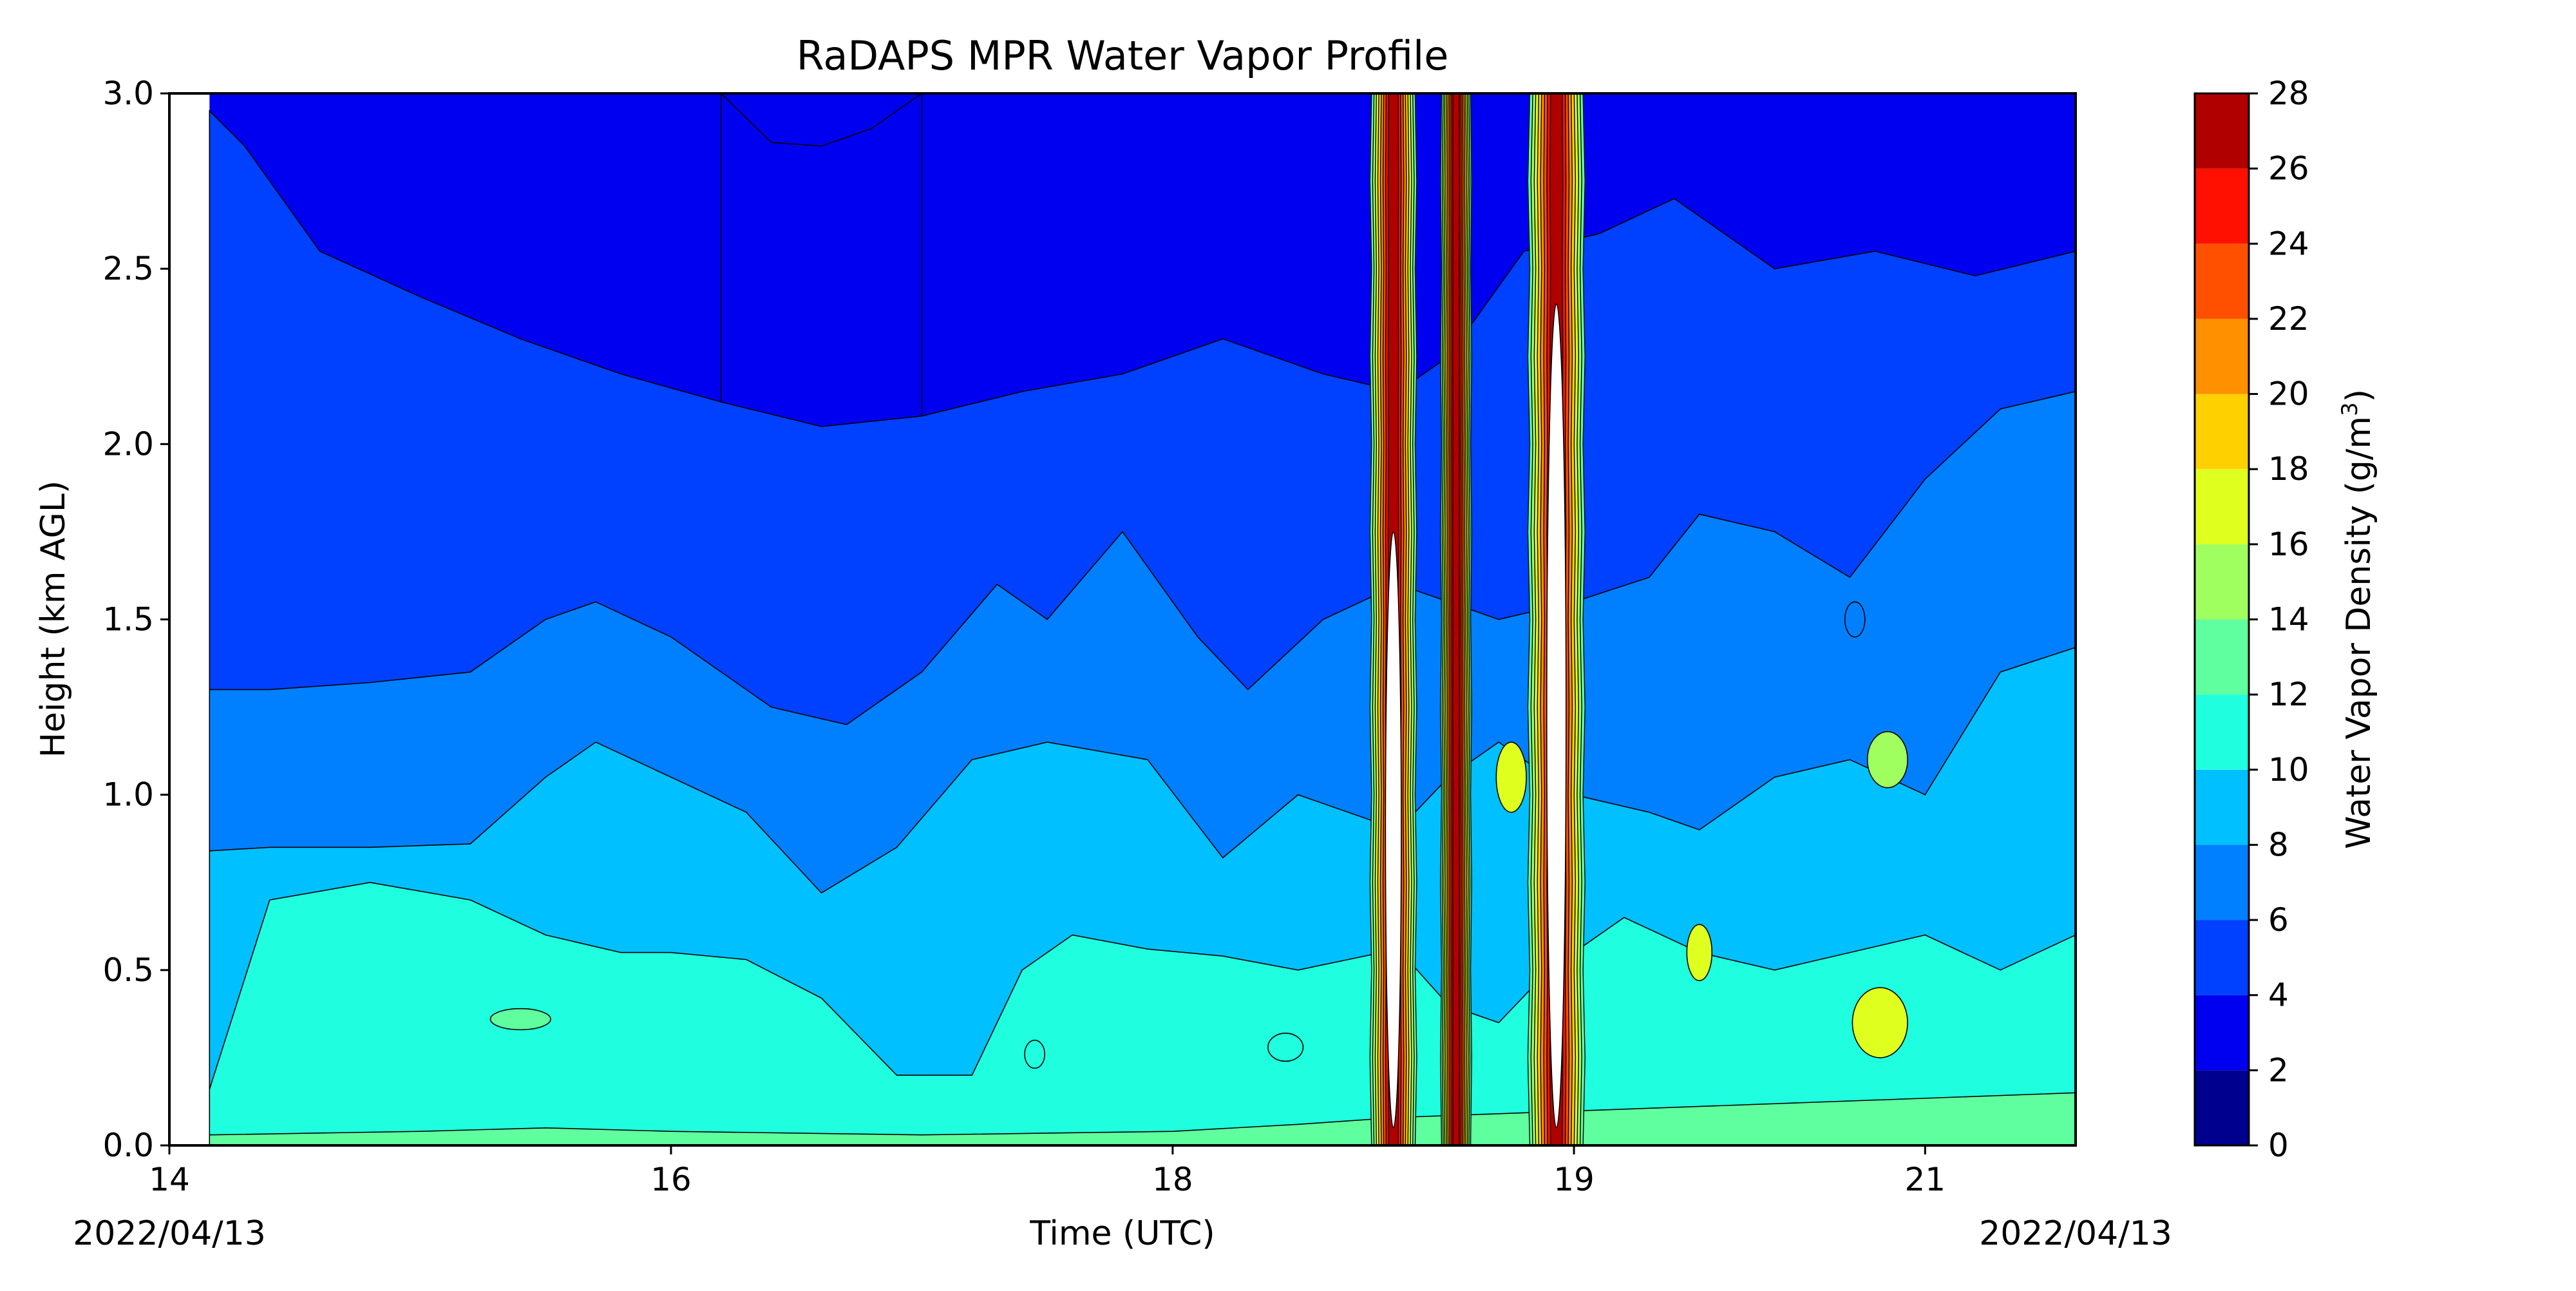  What do you see at coordinates (2289, 770) in the screenshot?
I see `colorbar-tick-label: 10` at bounding box center [2289, 770].